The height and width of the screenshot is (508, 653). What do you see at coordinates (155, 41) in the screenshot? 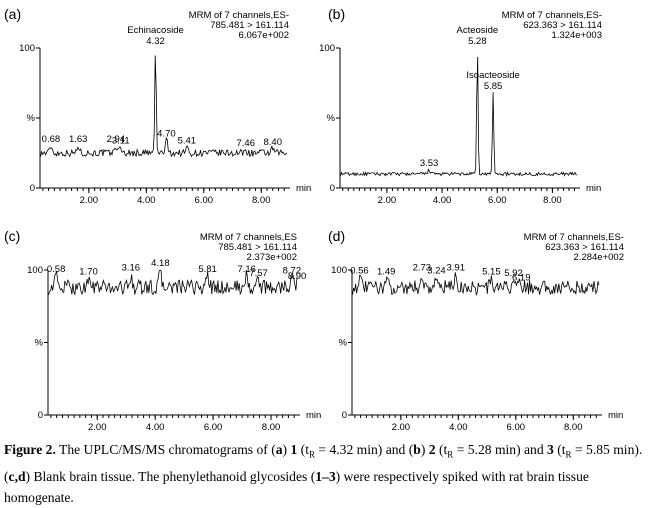
I see `peak-label: 4.32` at bounding box center [155, 41].